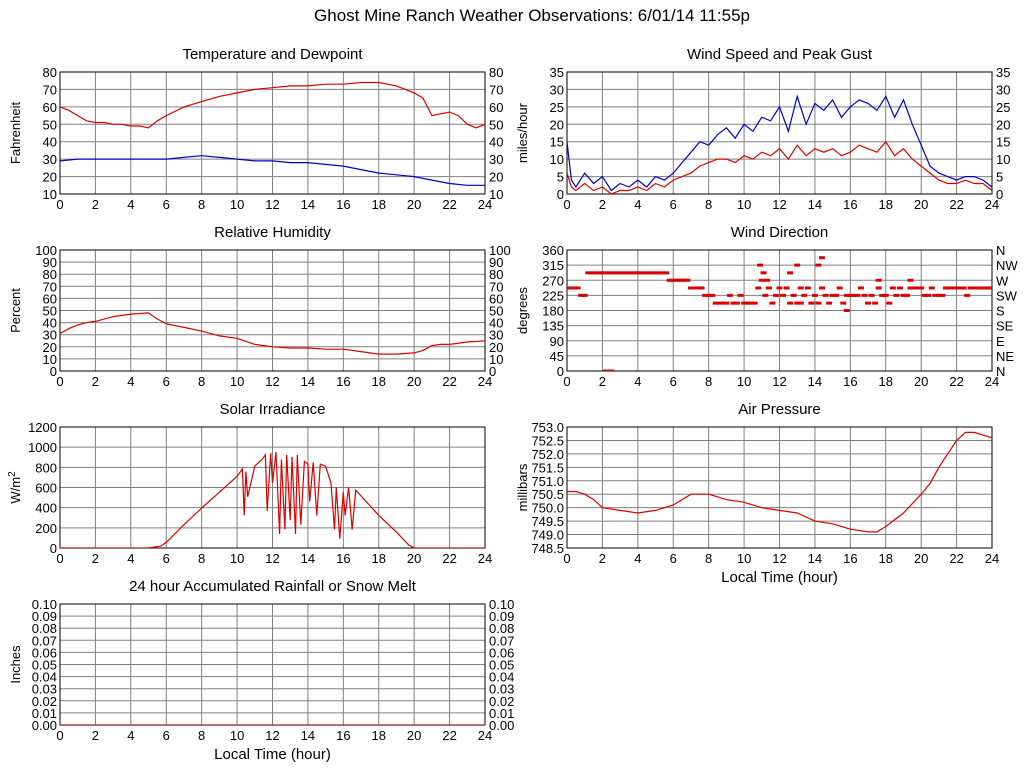  I want to click on rainfall-x-tick-label: 6, so click(166, 735).